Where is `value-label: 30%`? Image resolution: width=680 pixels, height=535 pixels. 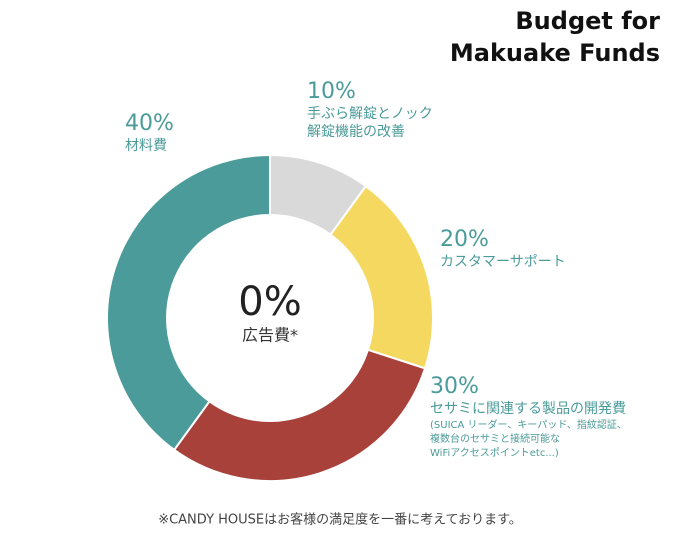 value-label: 30% is located at coordinates (454, 386).